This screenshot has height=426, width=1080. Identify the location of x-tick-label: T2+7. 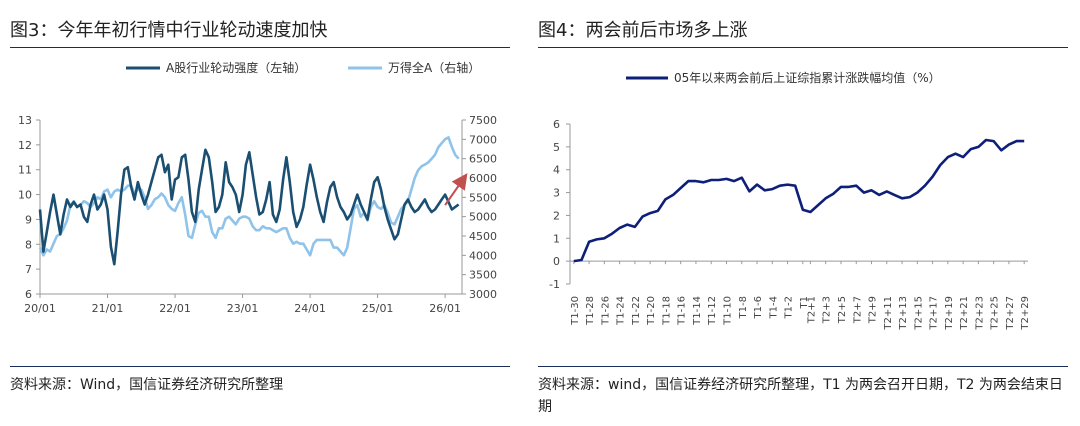
(857, 310).